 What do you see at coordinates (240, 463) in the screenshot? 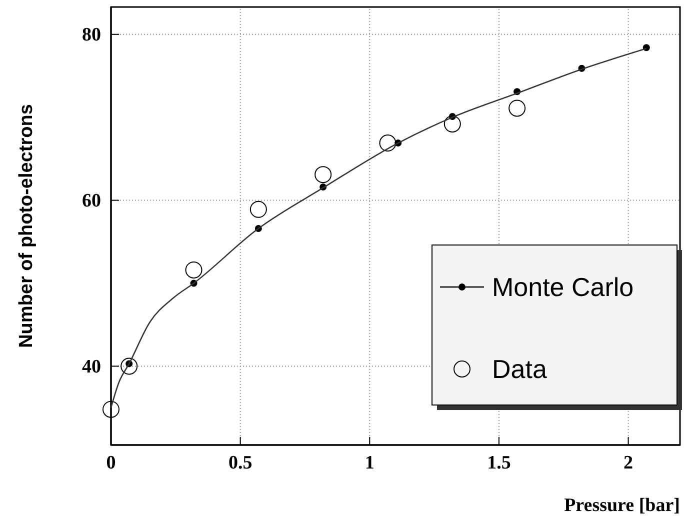
I see `x-tick-label: 0.5` at bounding box center [240, 463].